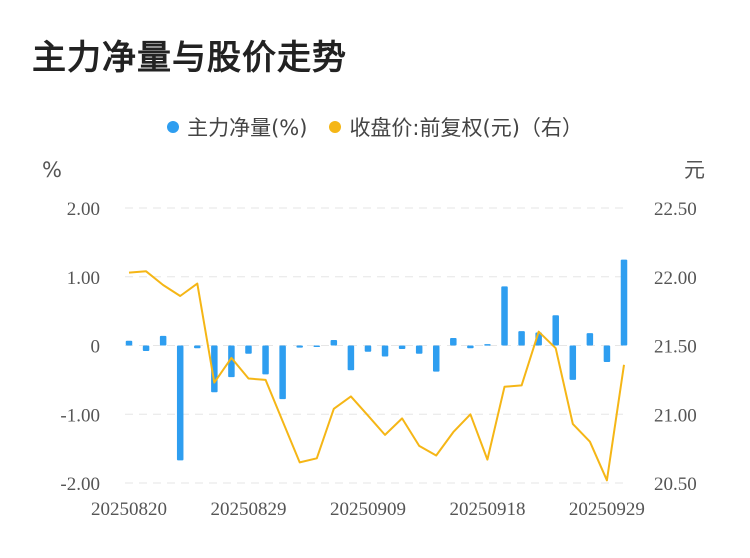 The width and height of the screenshot is (750, 558). I want to click on left-tick-label: -2.00, so click(80, 484).